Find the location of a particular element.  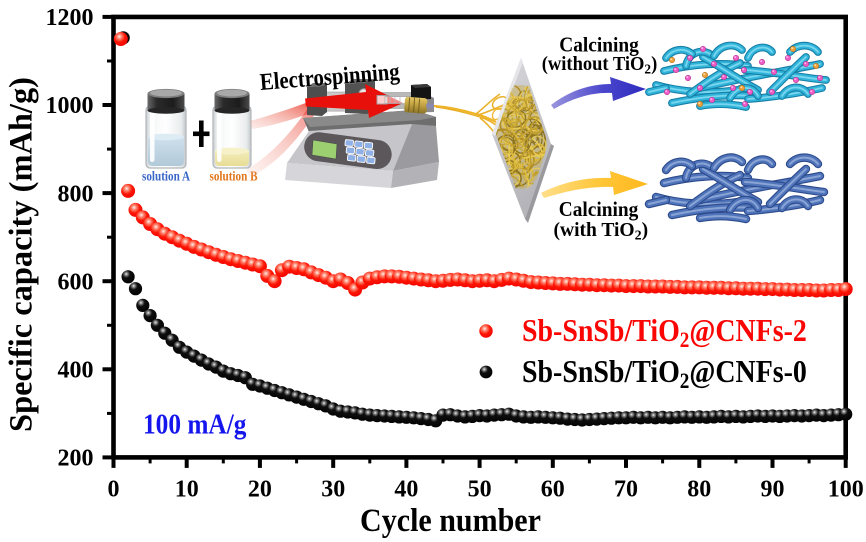

svg-text: (with TiO2) is located at coordinates (600, 232).